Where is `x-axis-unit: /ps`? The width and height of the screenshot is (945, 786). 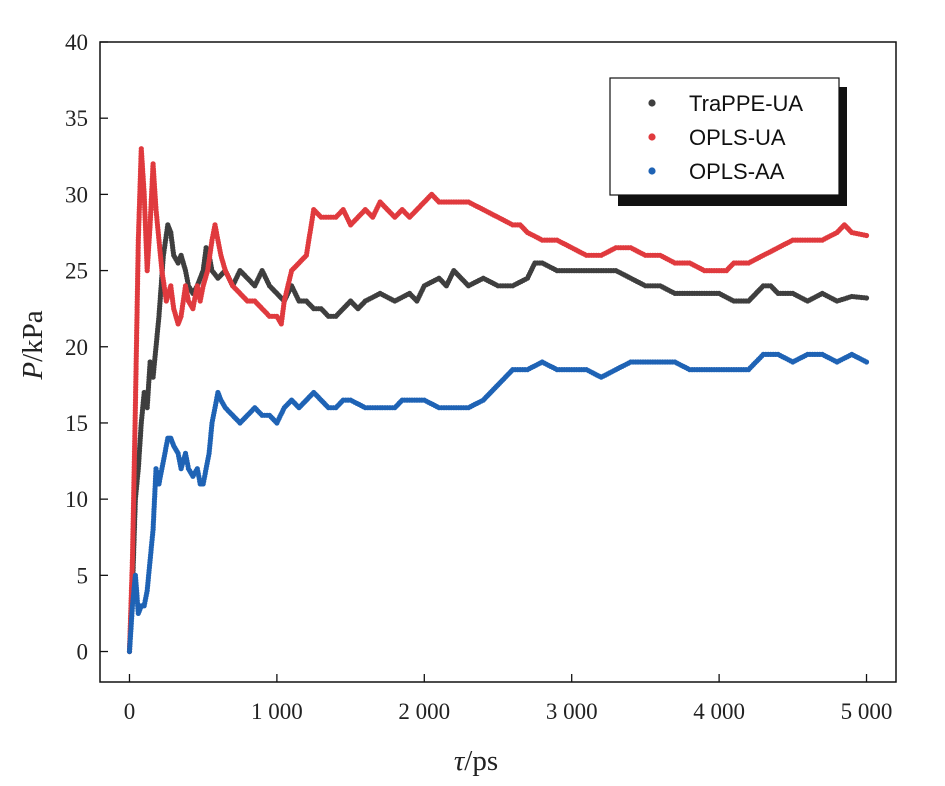 x-axis-unit: /ps is located at coordinates (481, 761).